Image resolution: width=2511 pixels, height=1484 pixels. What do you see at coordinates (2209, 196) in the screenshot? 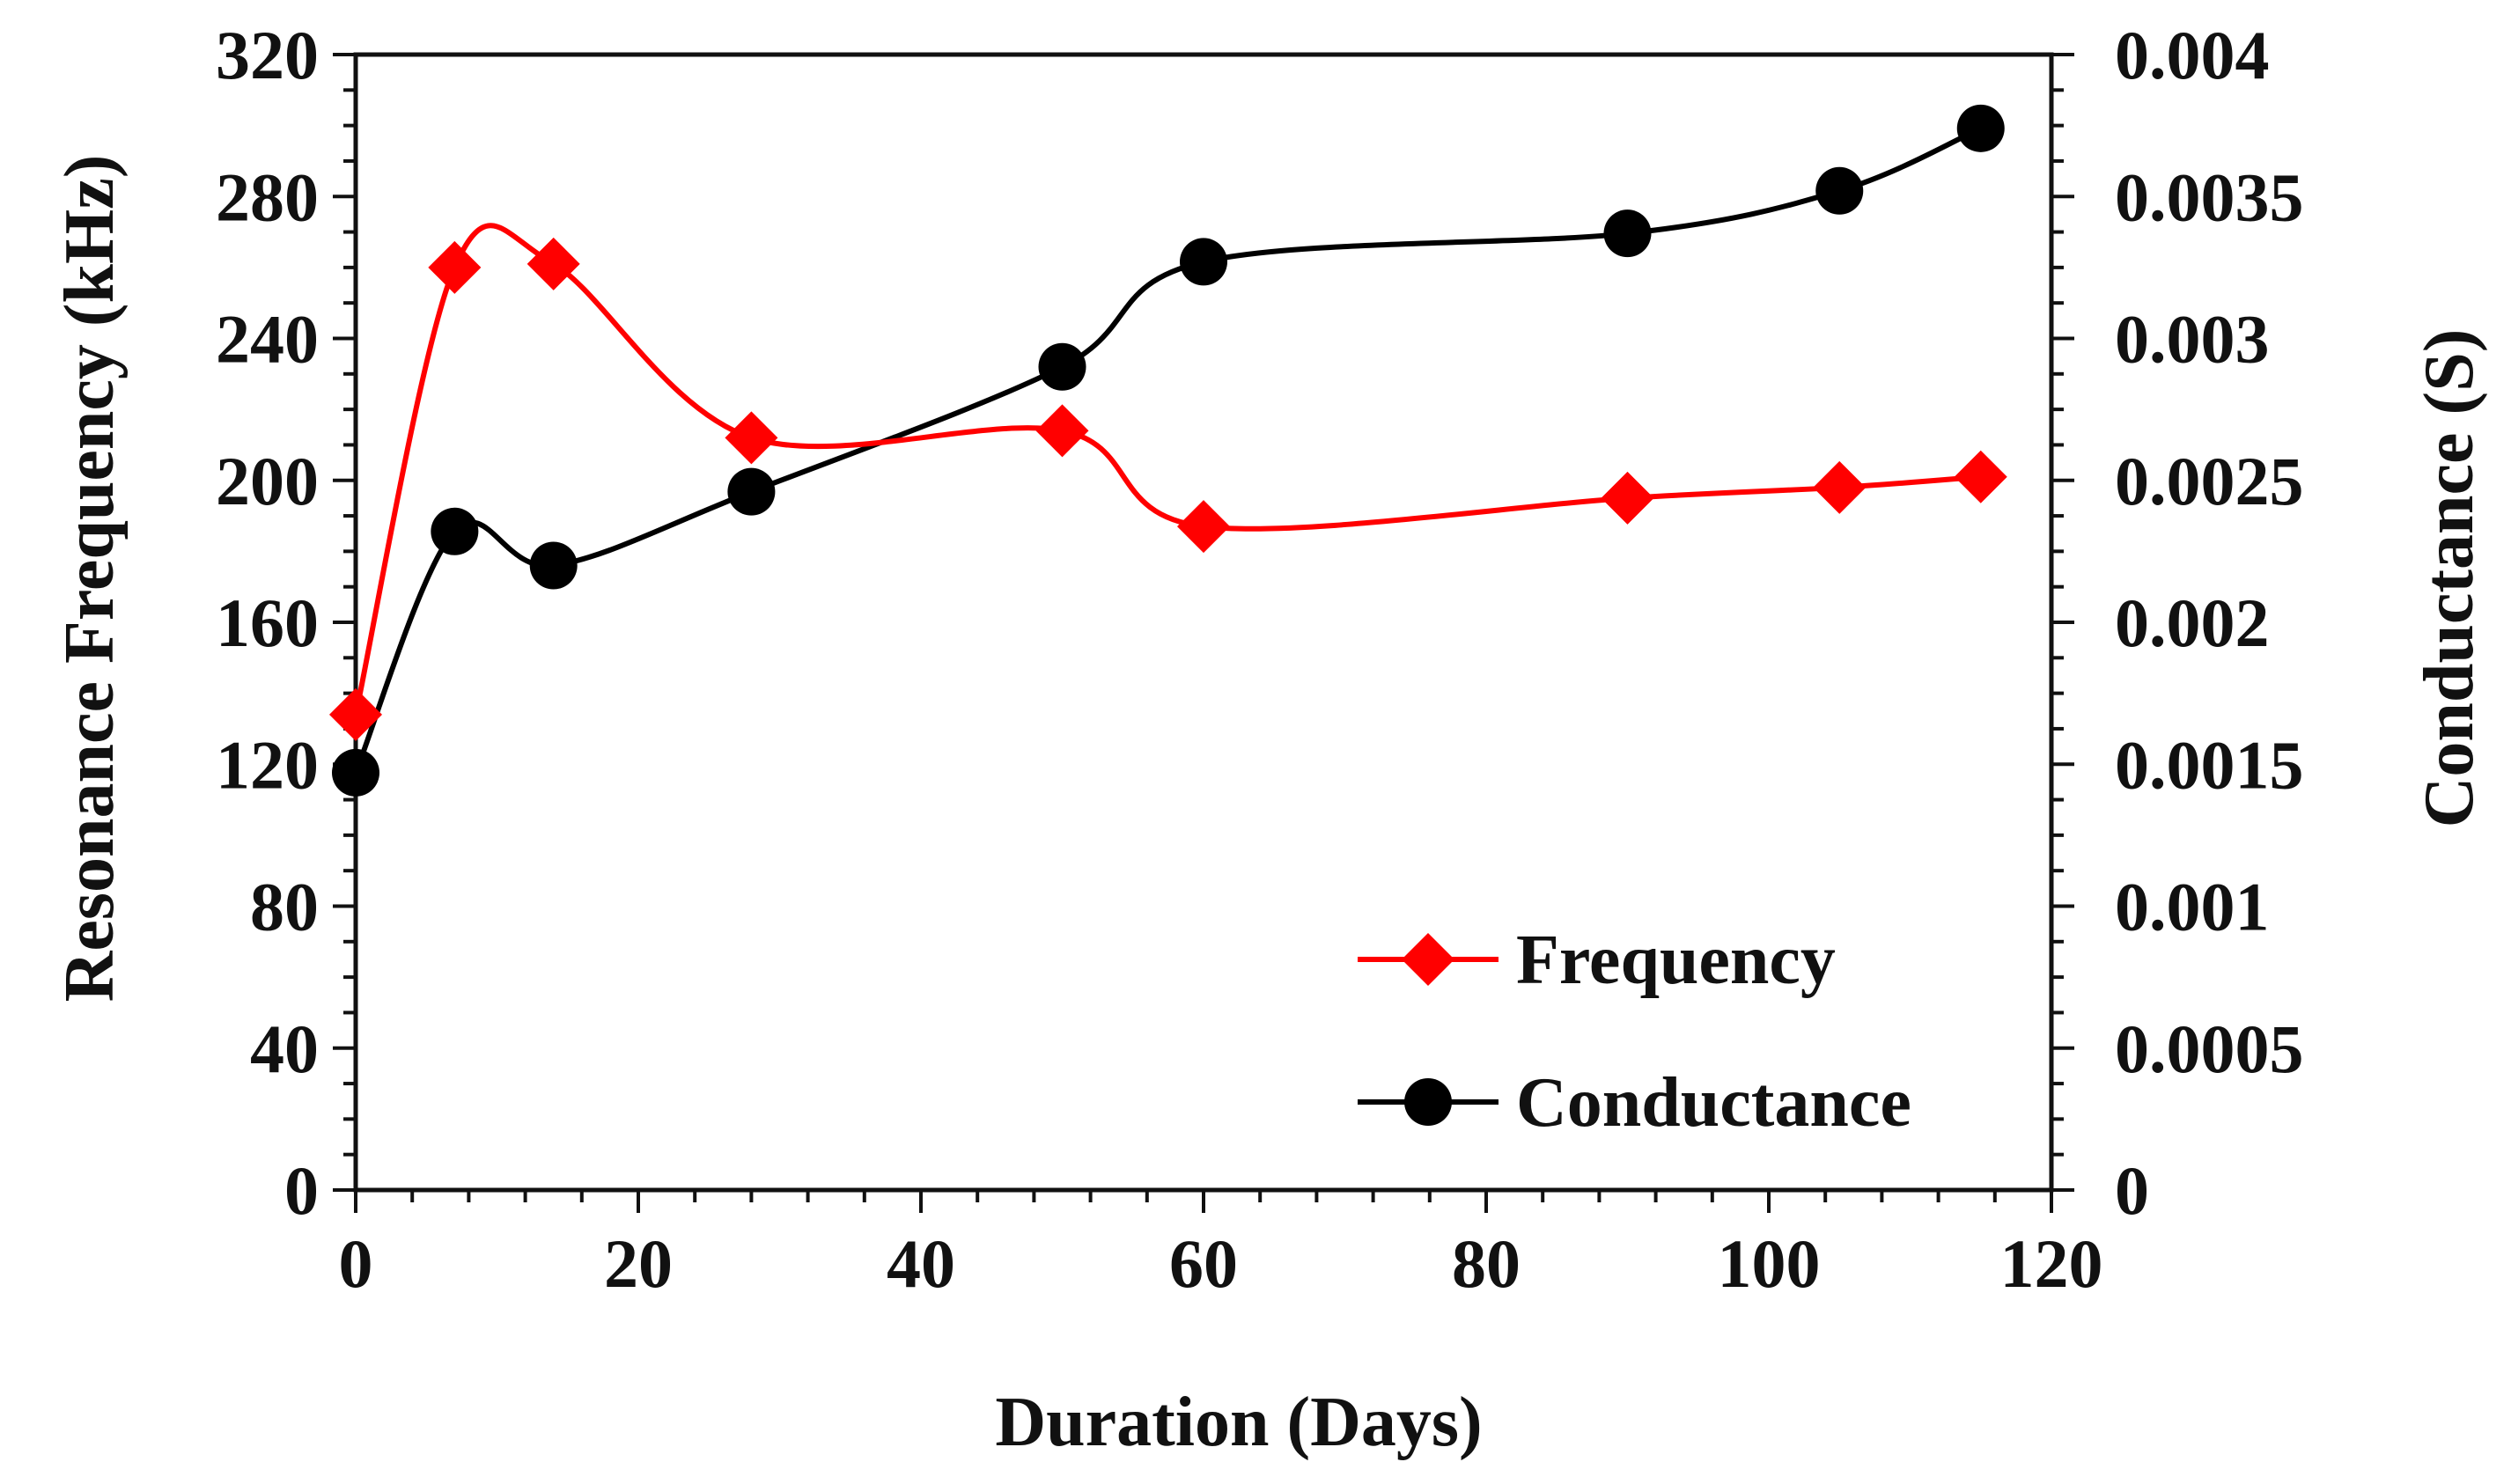
I see `y2-tick-label: 0.0035` at bounding box center [2209, 196].